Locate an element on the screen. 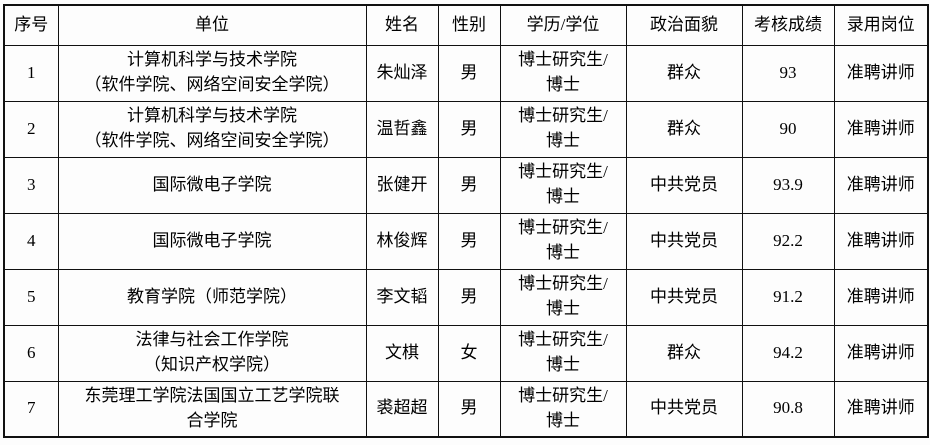 This screenshot has height=445, width=930. column-header-education: 学历/学位 is located at coordinates (563, 25).